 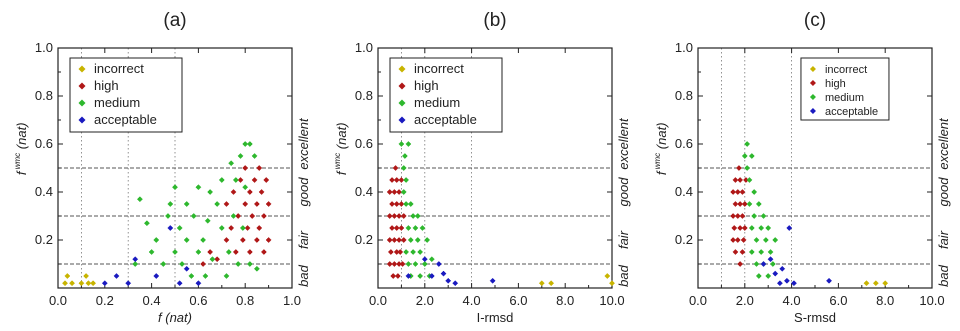 What do you see at coordinates (815, 317) in the screenshot?
I see `x-axis-label: S-rmsd` at bounding box center [815, 317].